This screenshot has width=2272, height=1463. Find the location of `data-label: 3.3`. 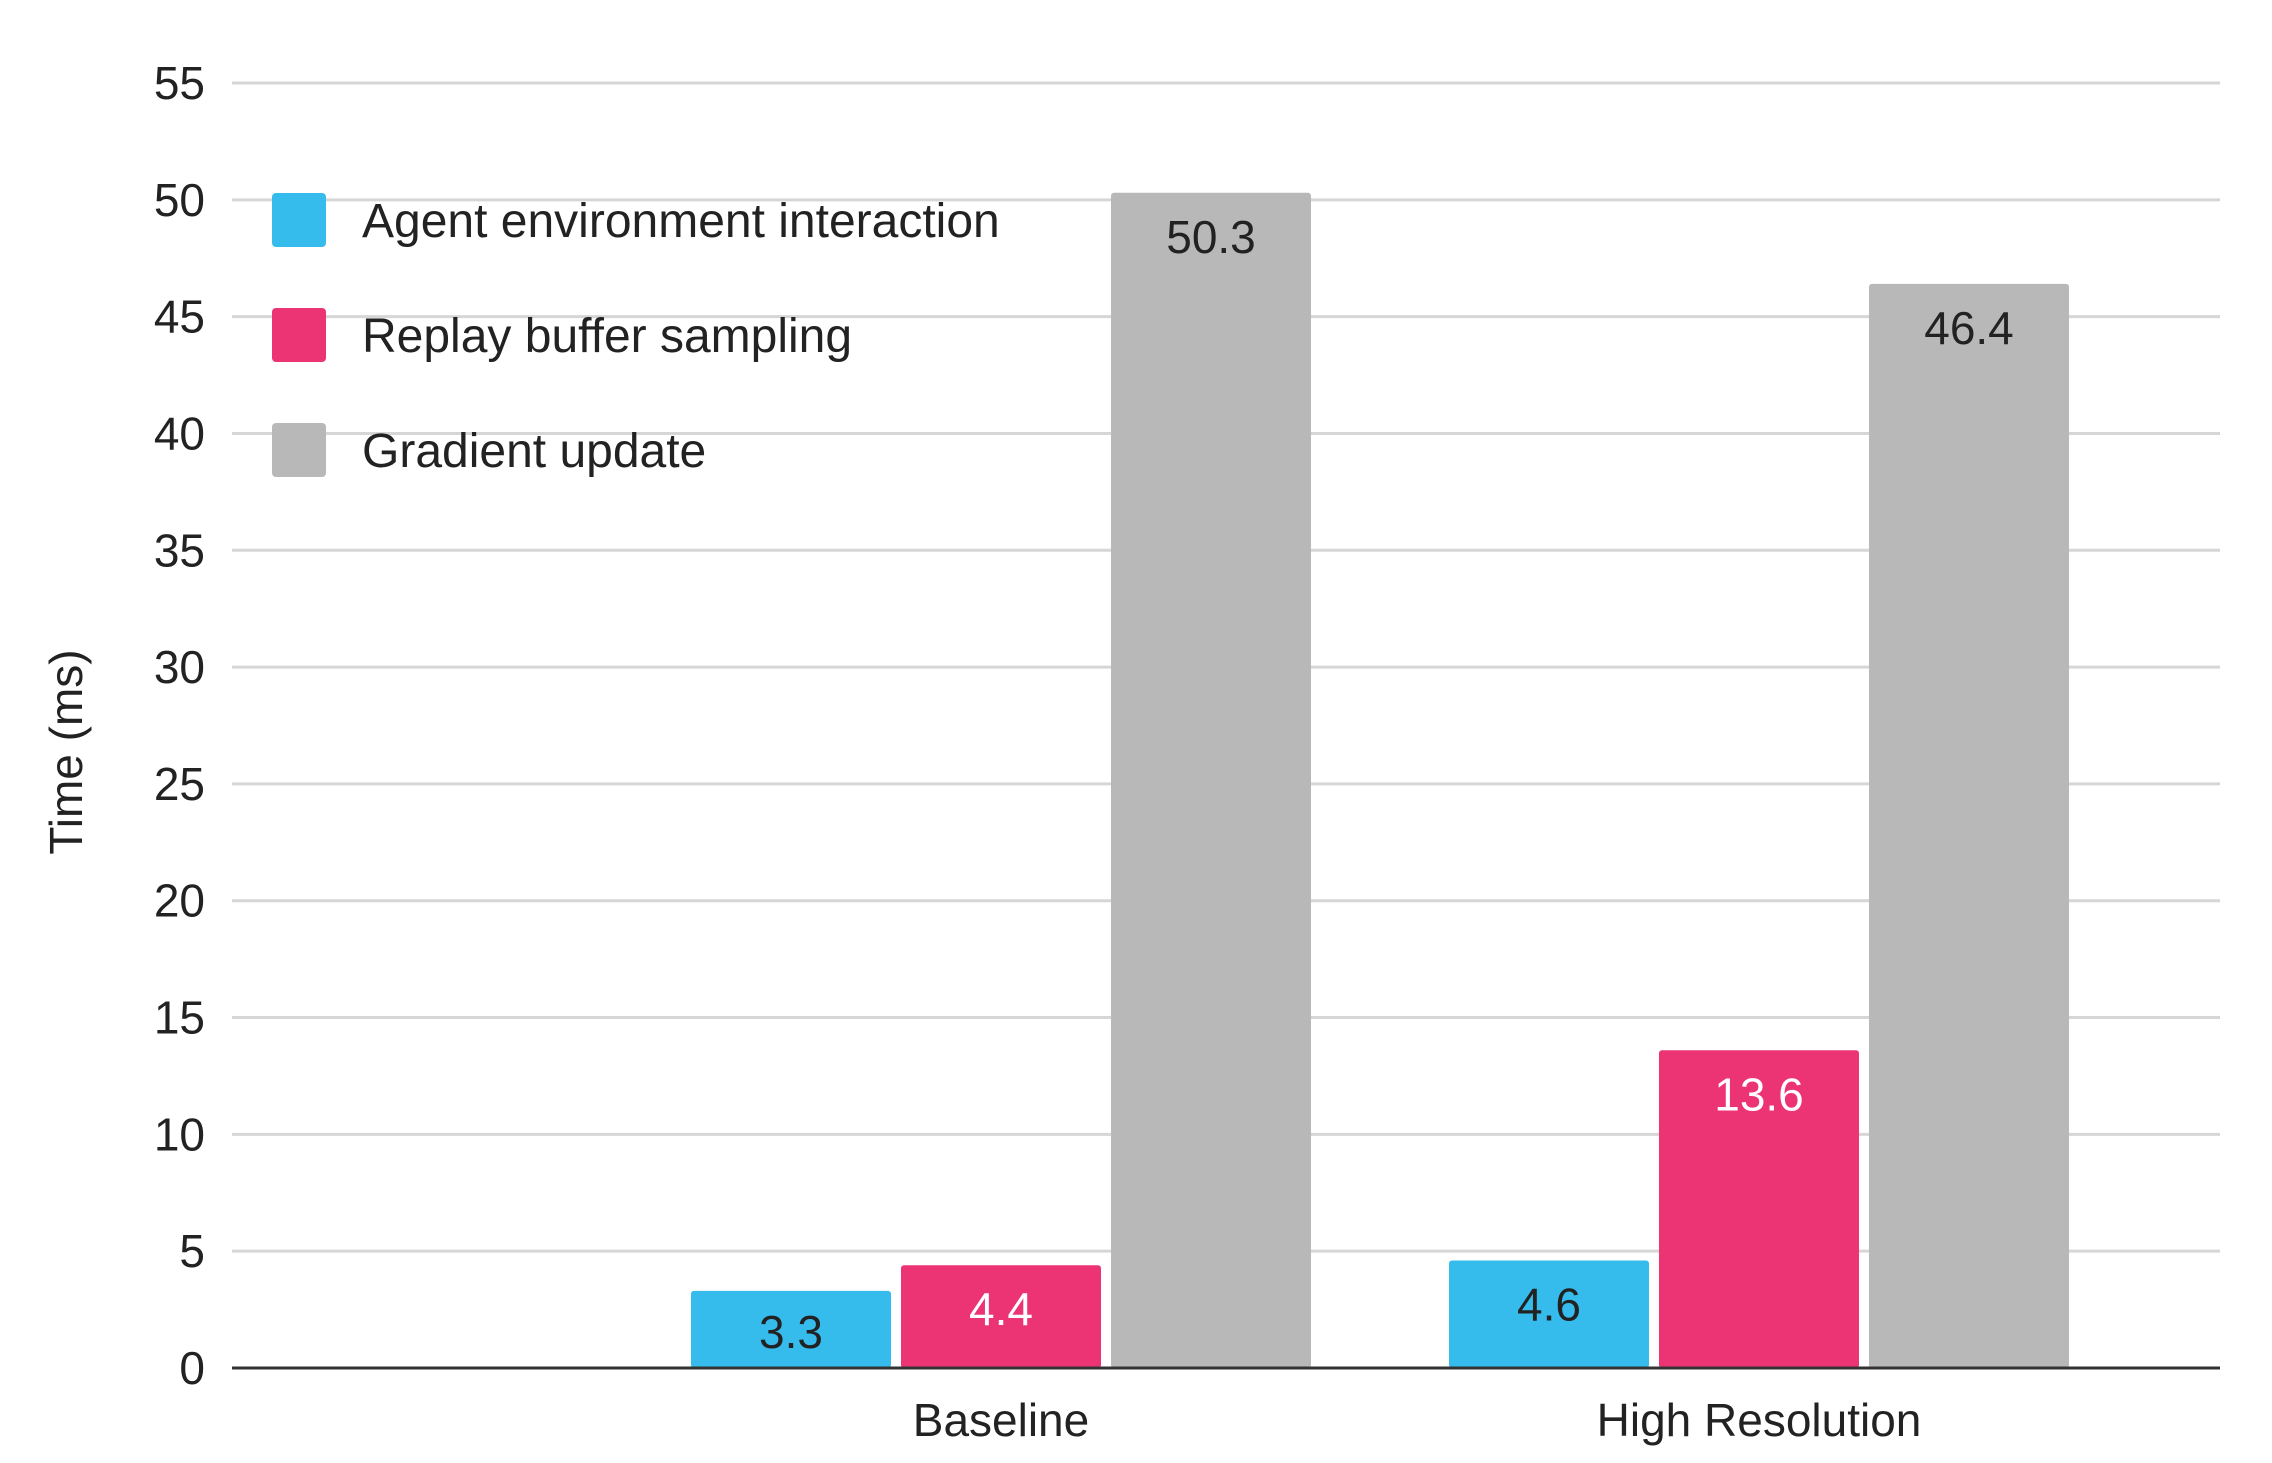

data-label: 3.3 is located at coordinates (791, 1332).